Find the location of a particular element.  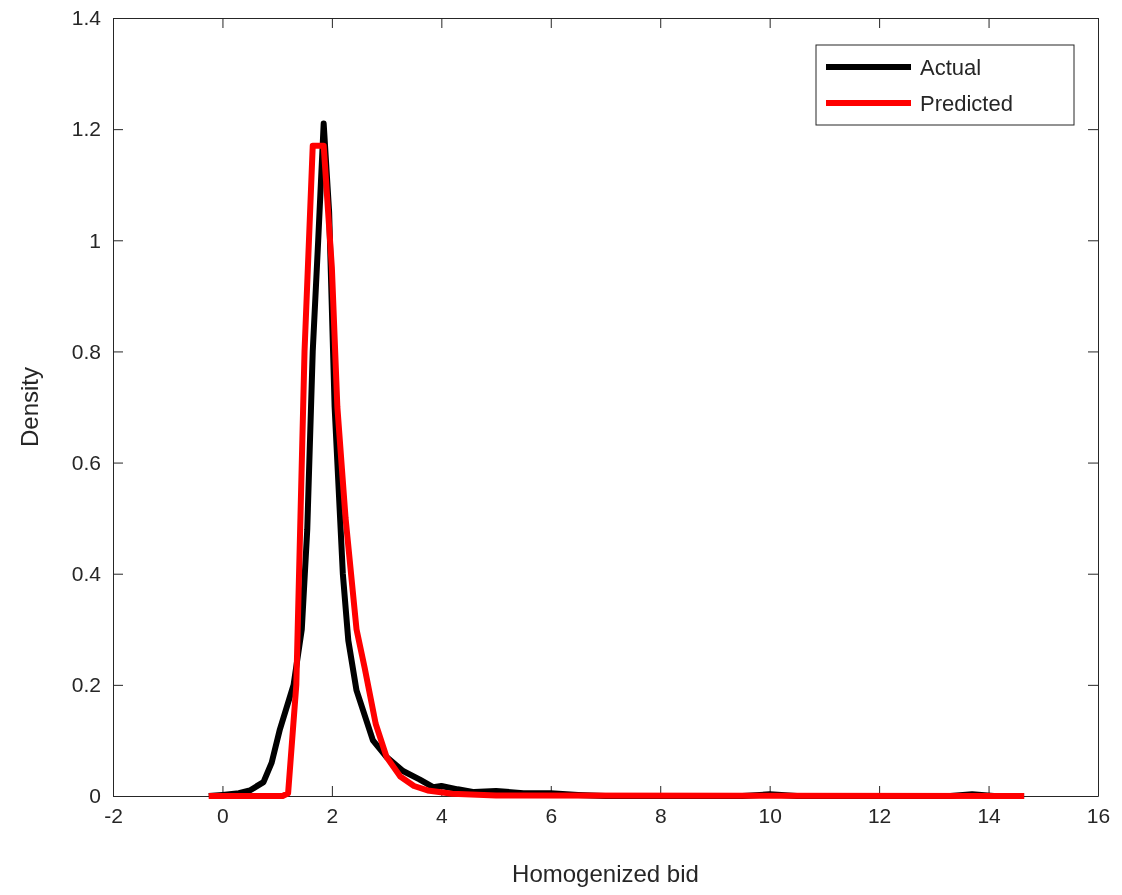

y-tick-label: 1.2 is located at coordinates (86, 129).